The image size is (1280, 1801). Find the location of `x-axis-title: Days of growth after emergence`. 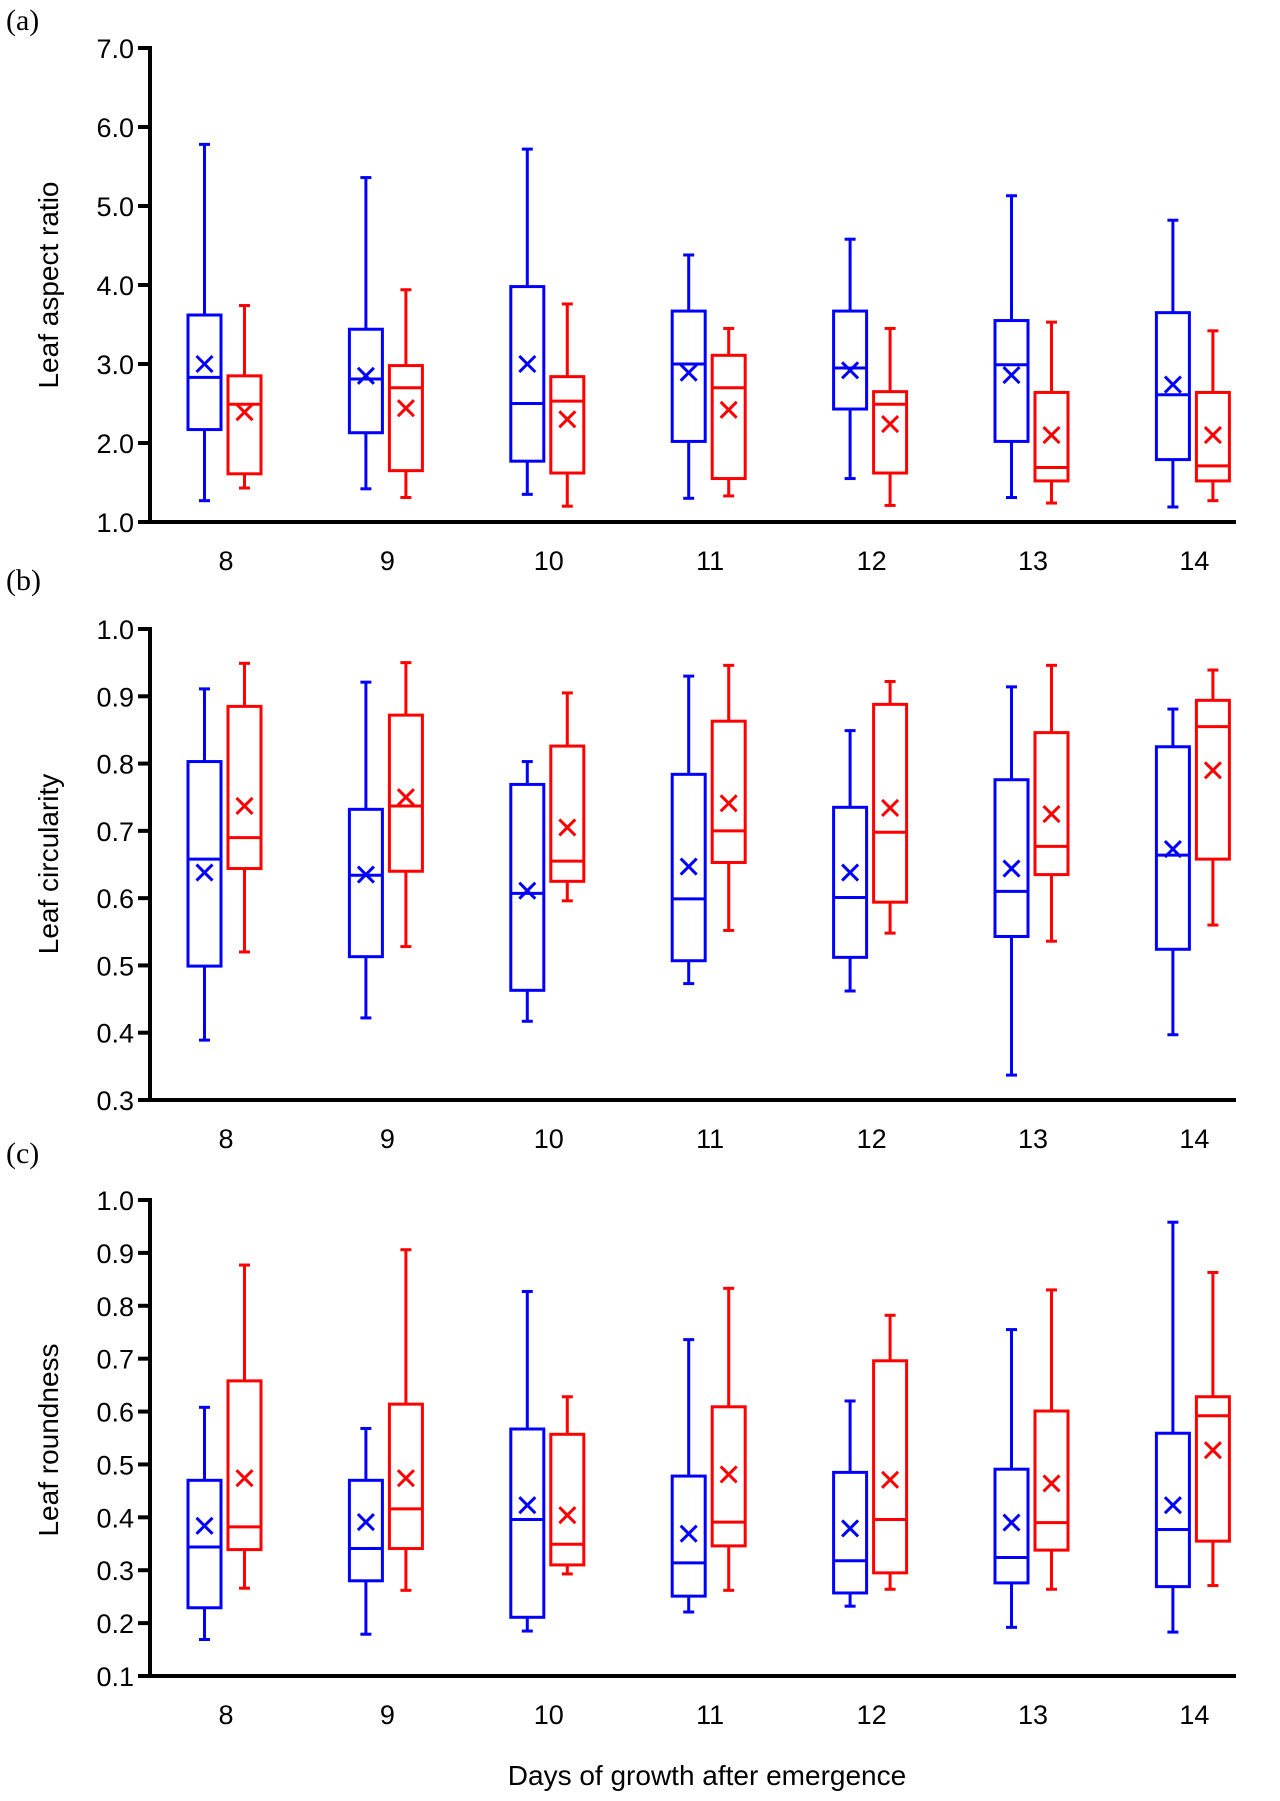

x-axis-title: Days of growth after emergence is located at coordinates (707, 1775).